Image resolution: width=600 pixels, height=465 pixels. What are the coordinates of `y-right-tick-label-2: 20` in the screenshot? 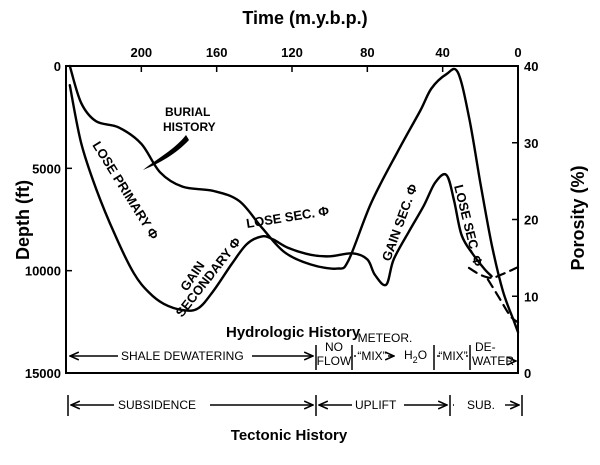 It's located at (531, 220).